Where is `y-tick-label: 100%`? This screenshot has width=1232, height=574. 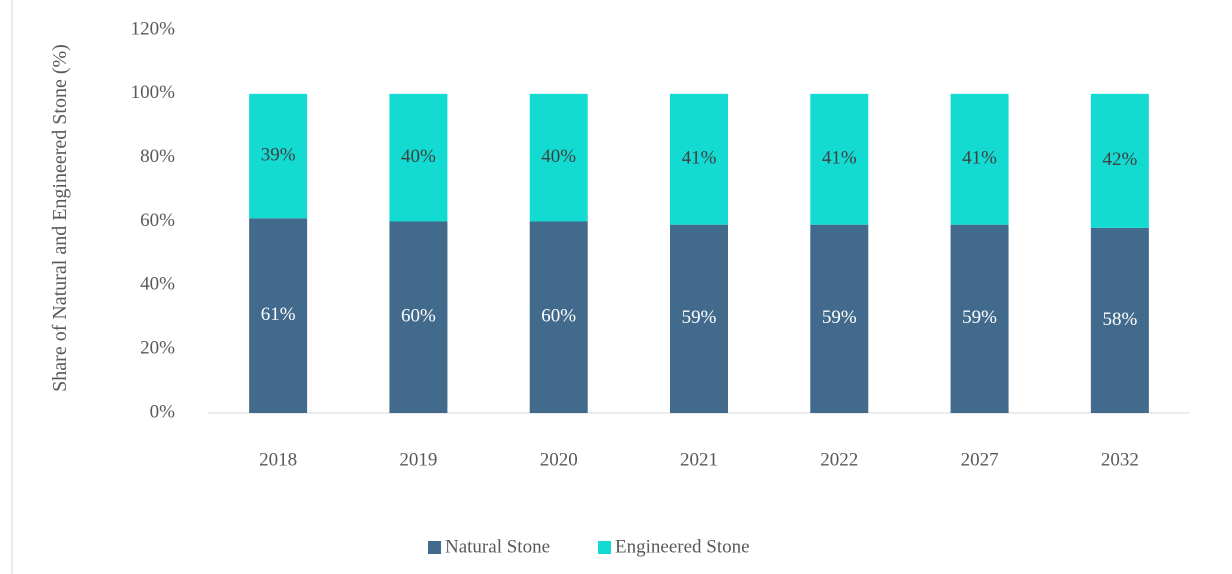
y-tick-label: 100% is located at coordinates (153, 92).